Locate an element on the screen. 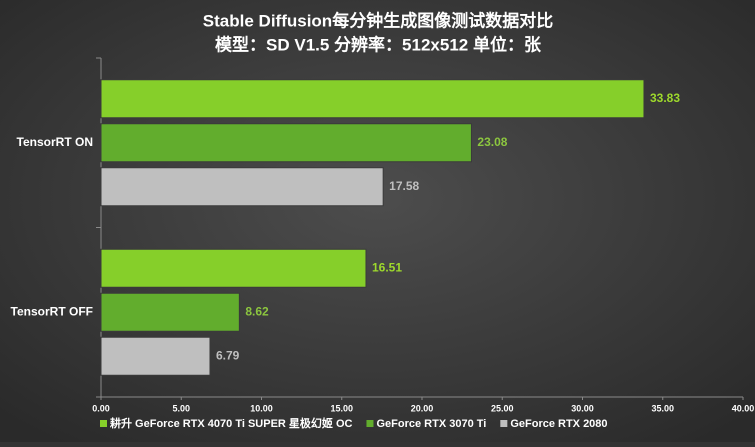  value-label: 17.58 is located at coordinates (404, 186).